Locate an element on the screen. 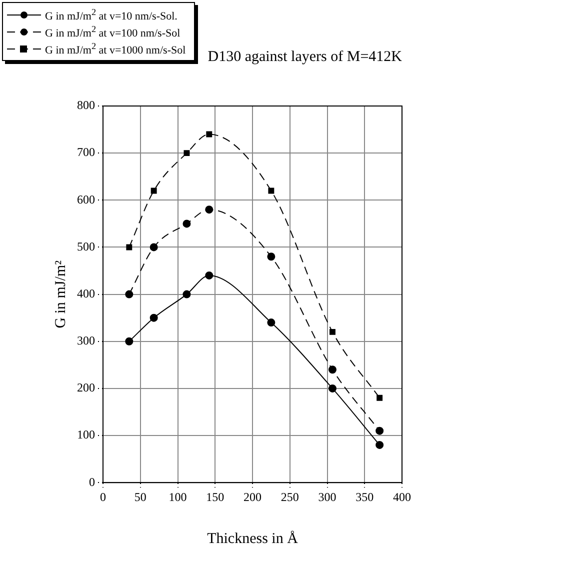  legend-label: G in mJ/m$^{2}$ at v=100 nm/s-Sol is located at coordinates (112, 32).